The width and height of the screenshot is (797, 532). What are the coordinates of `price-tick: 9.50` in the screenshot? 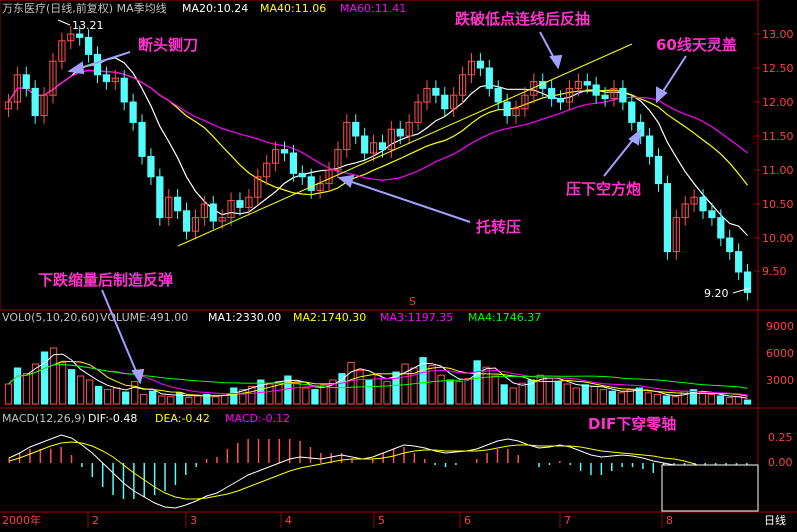 It's located at (774, 271).